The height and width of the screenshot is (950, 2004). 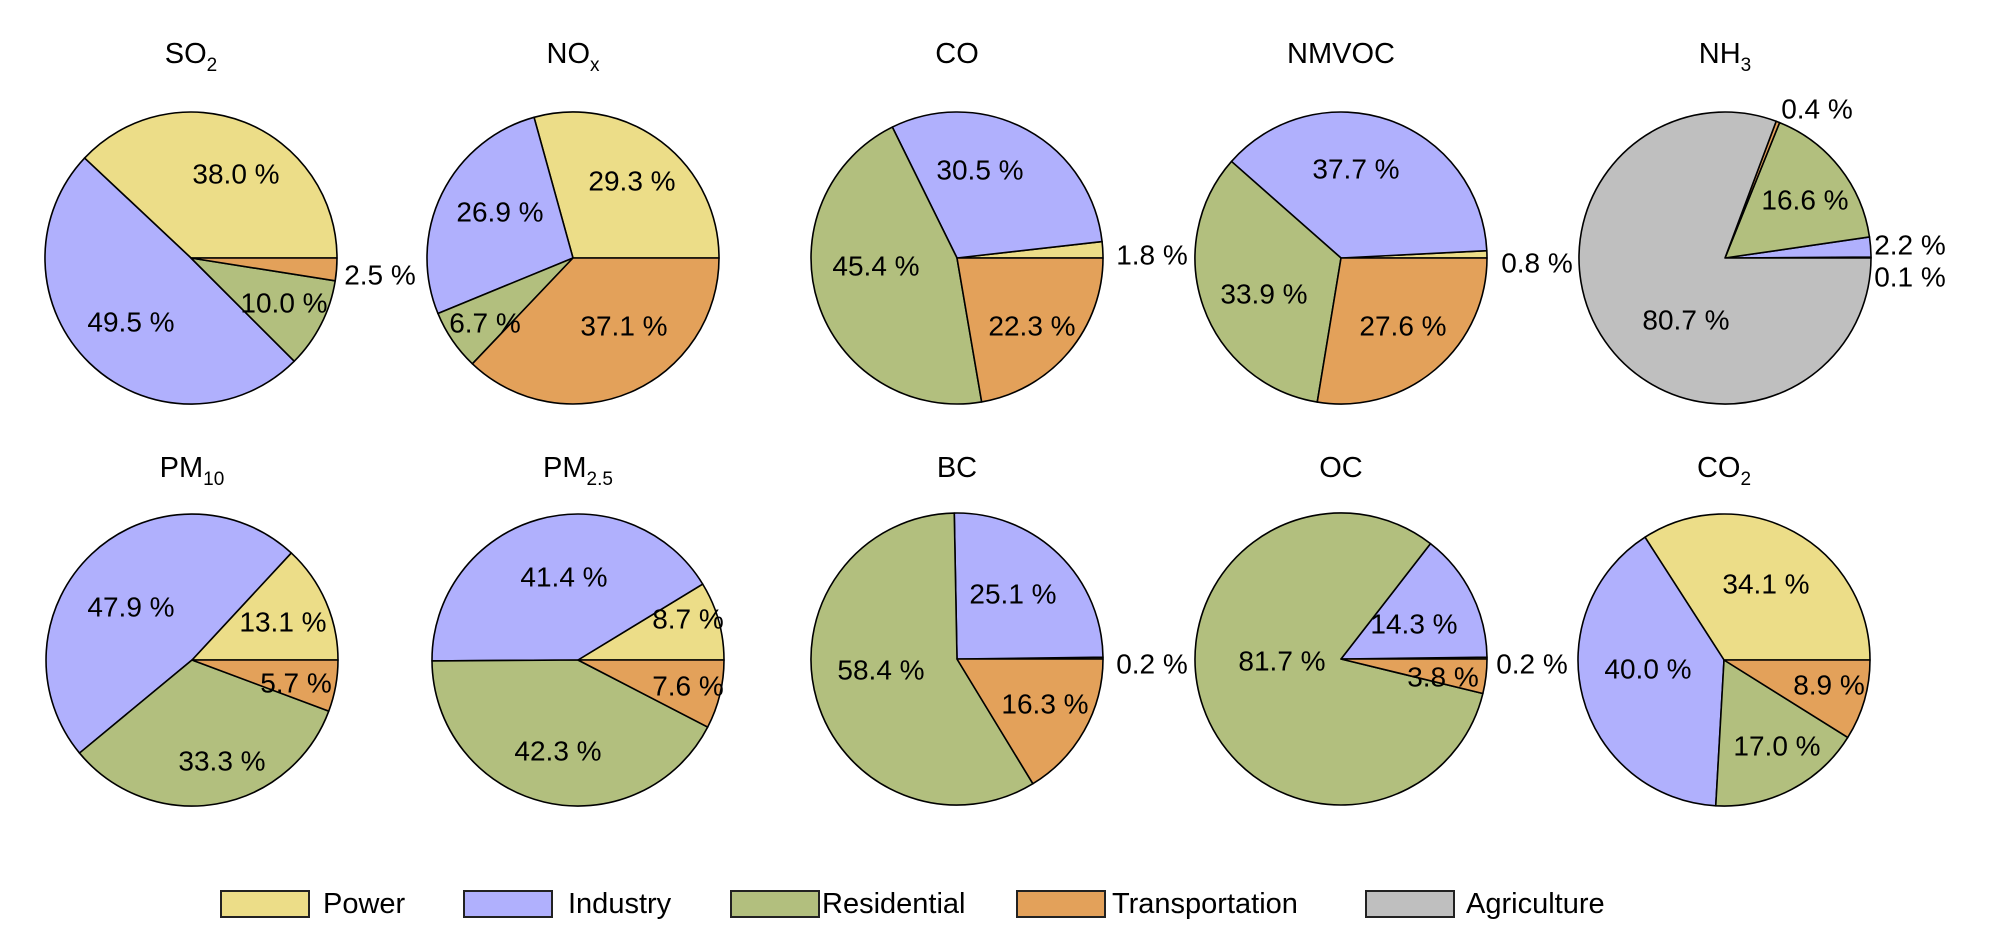 What do you see at coordinates (620, 904) in the screenshot?
I see `legend-label: Industry` at bounding box center [620, 904].